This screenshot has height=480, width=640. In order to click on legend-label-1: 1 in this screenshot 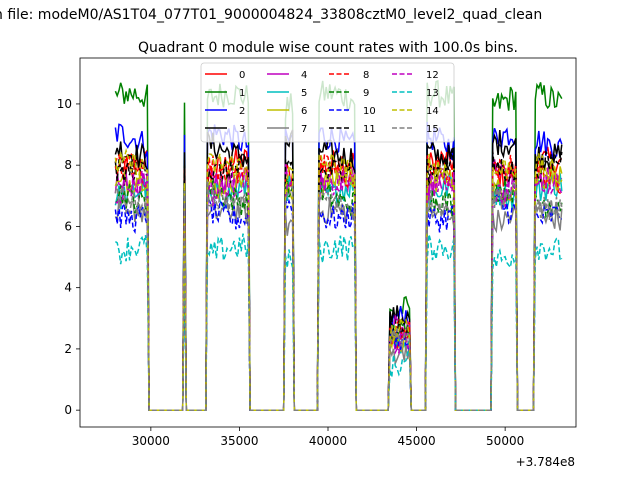, I will do `click(242, 93)`.